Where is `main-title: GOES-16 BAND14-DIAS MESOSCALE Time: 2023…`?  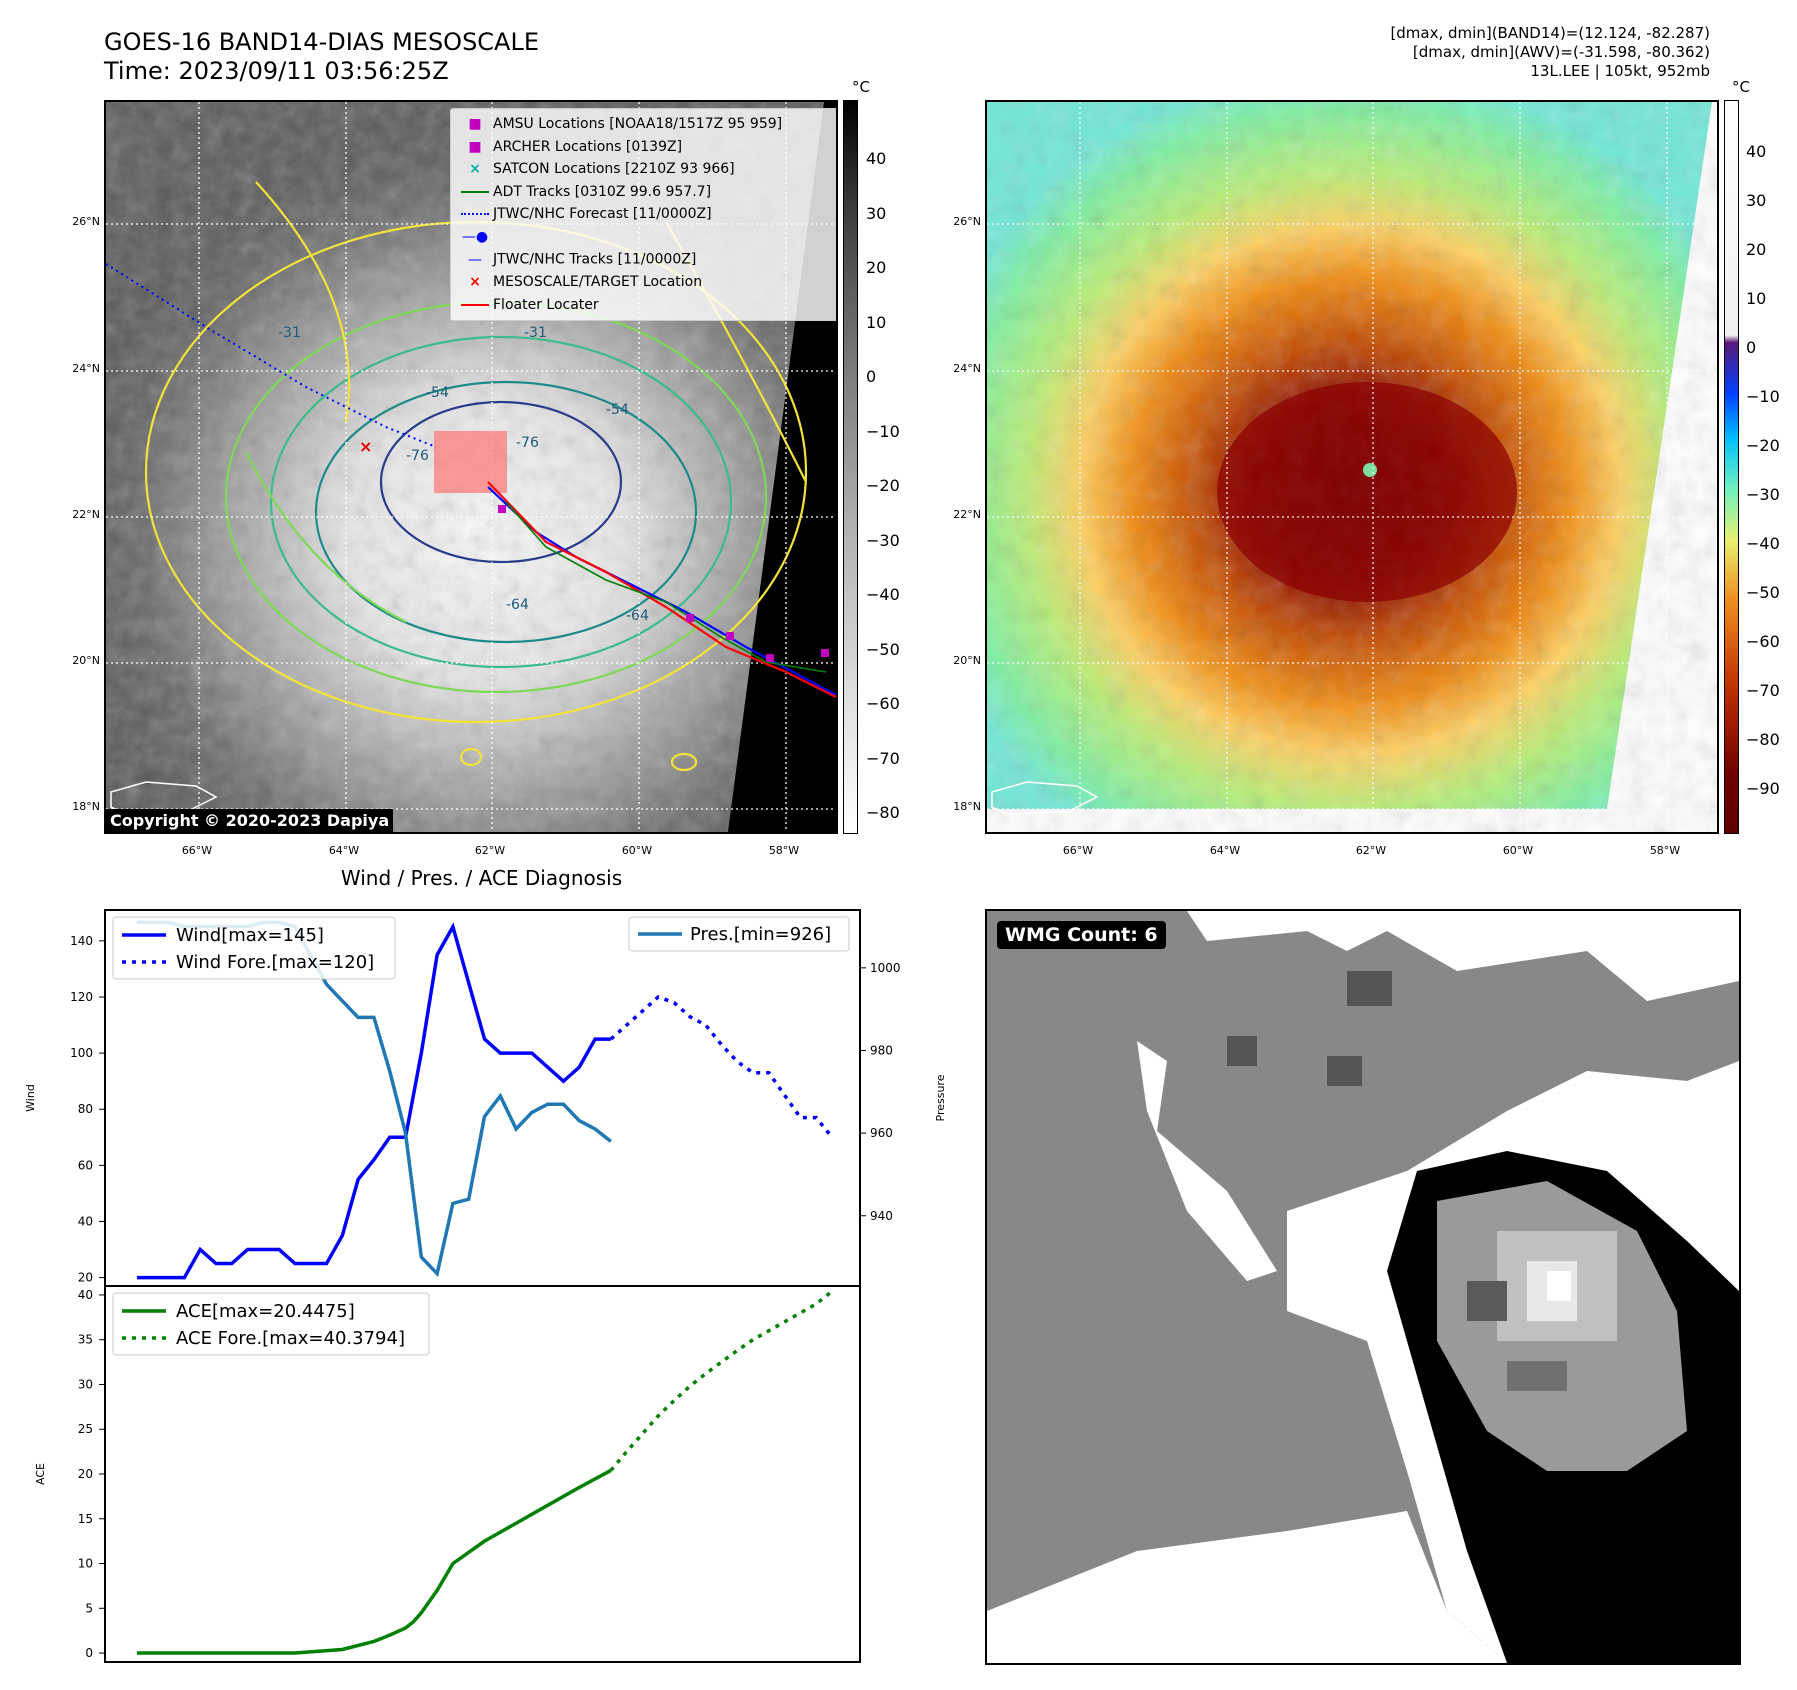 main-title: GOES-16 BAND14-DIAS MESOSCALE Time: 2023… is located at coordinates (321, 57).